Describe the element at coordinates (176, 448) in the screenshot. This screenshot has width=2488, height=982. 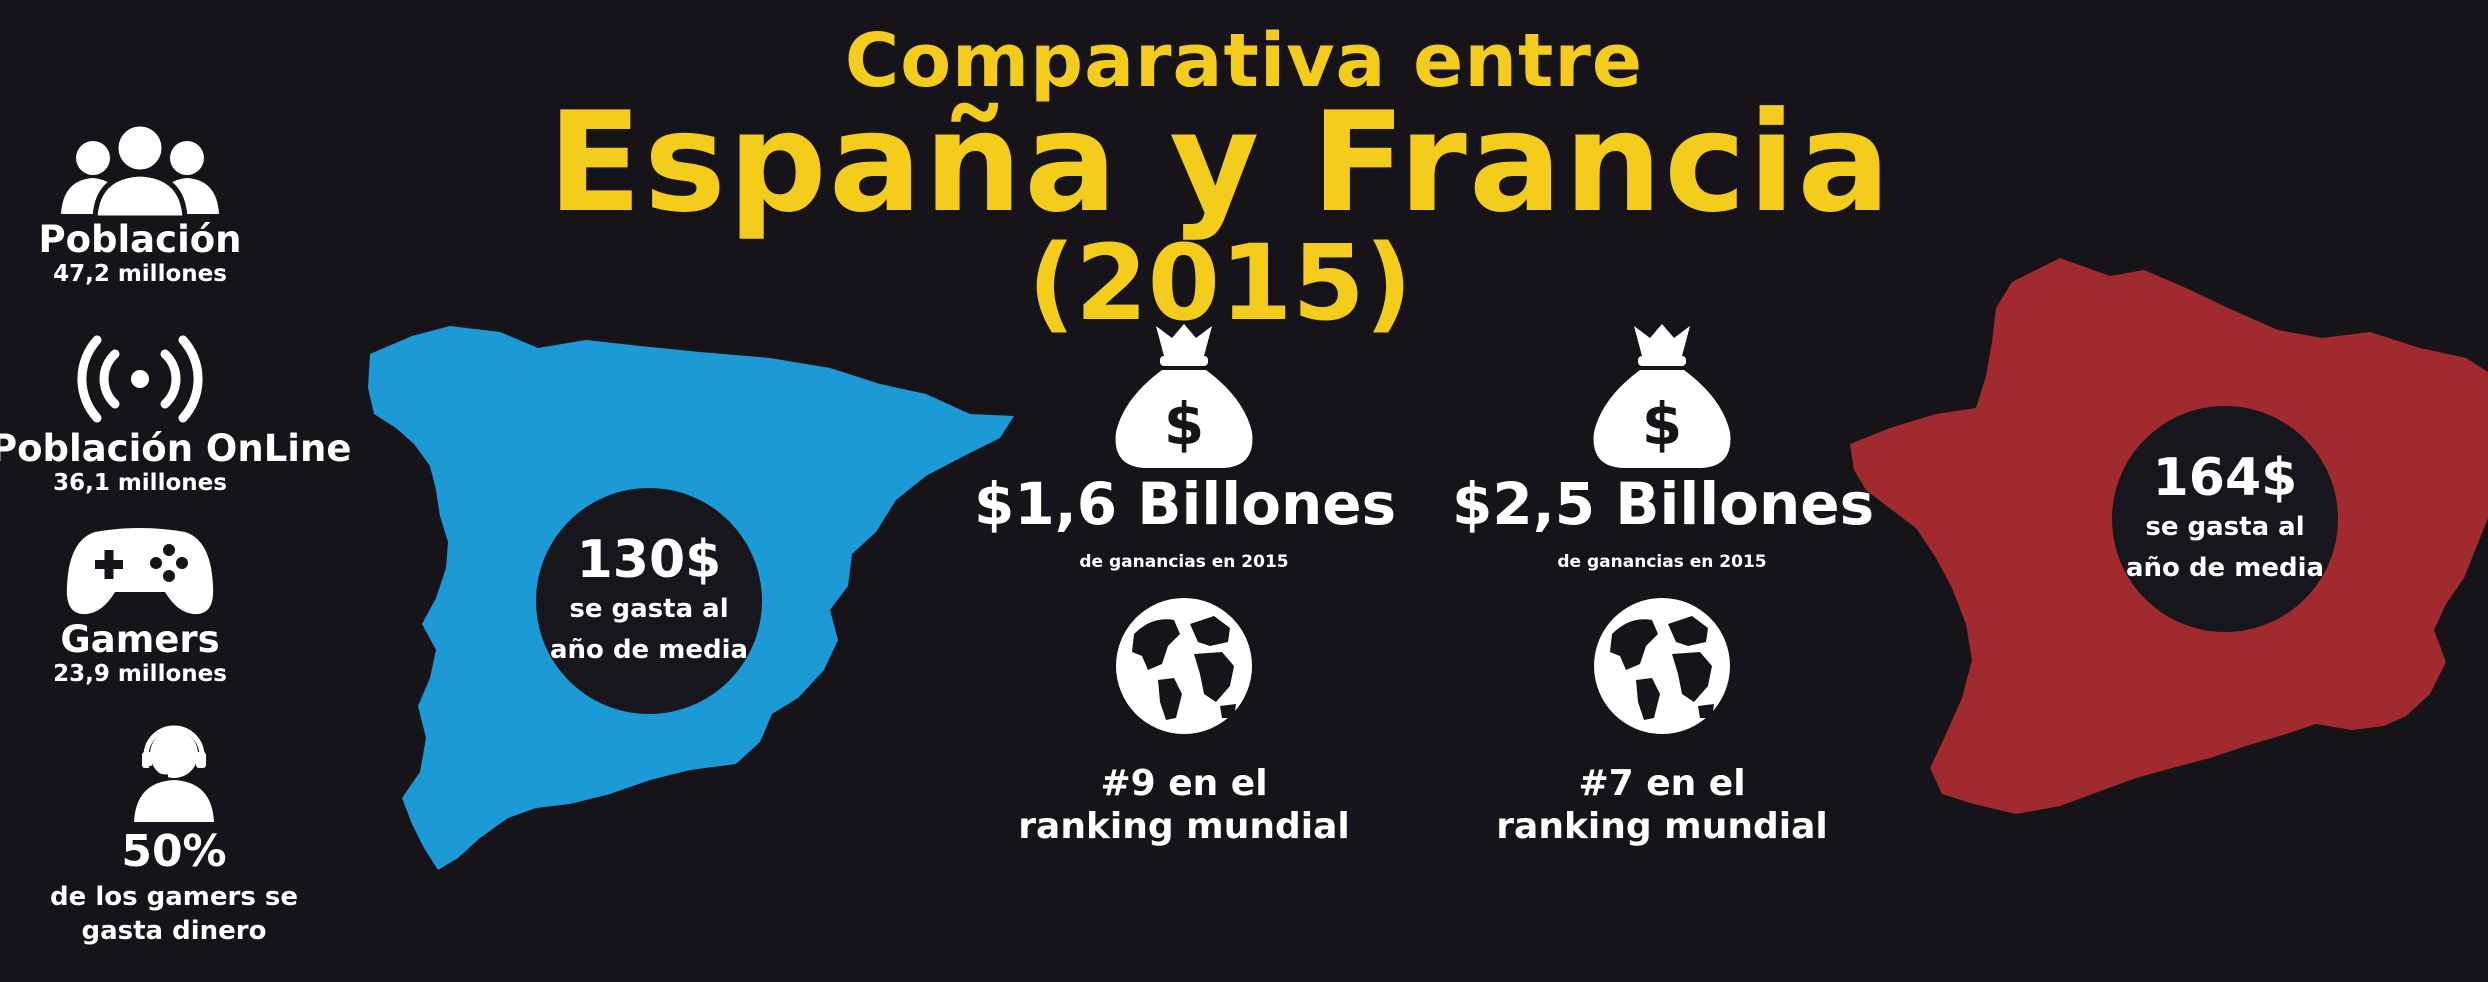
I see `stat-online-label: Población OnLine` at that location.